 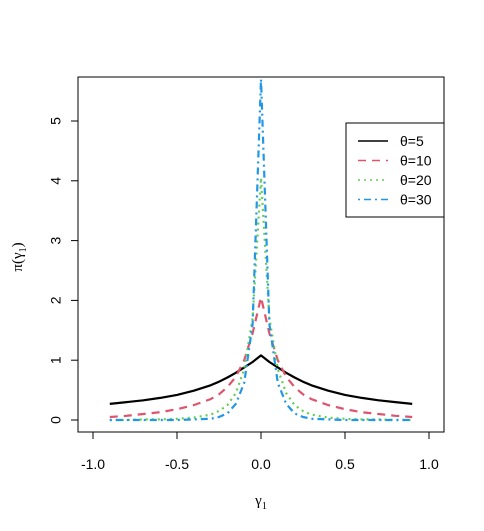 I want to click on legend-box, so click(x=395, y=170).